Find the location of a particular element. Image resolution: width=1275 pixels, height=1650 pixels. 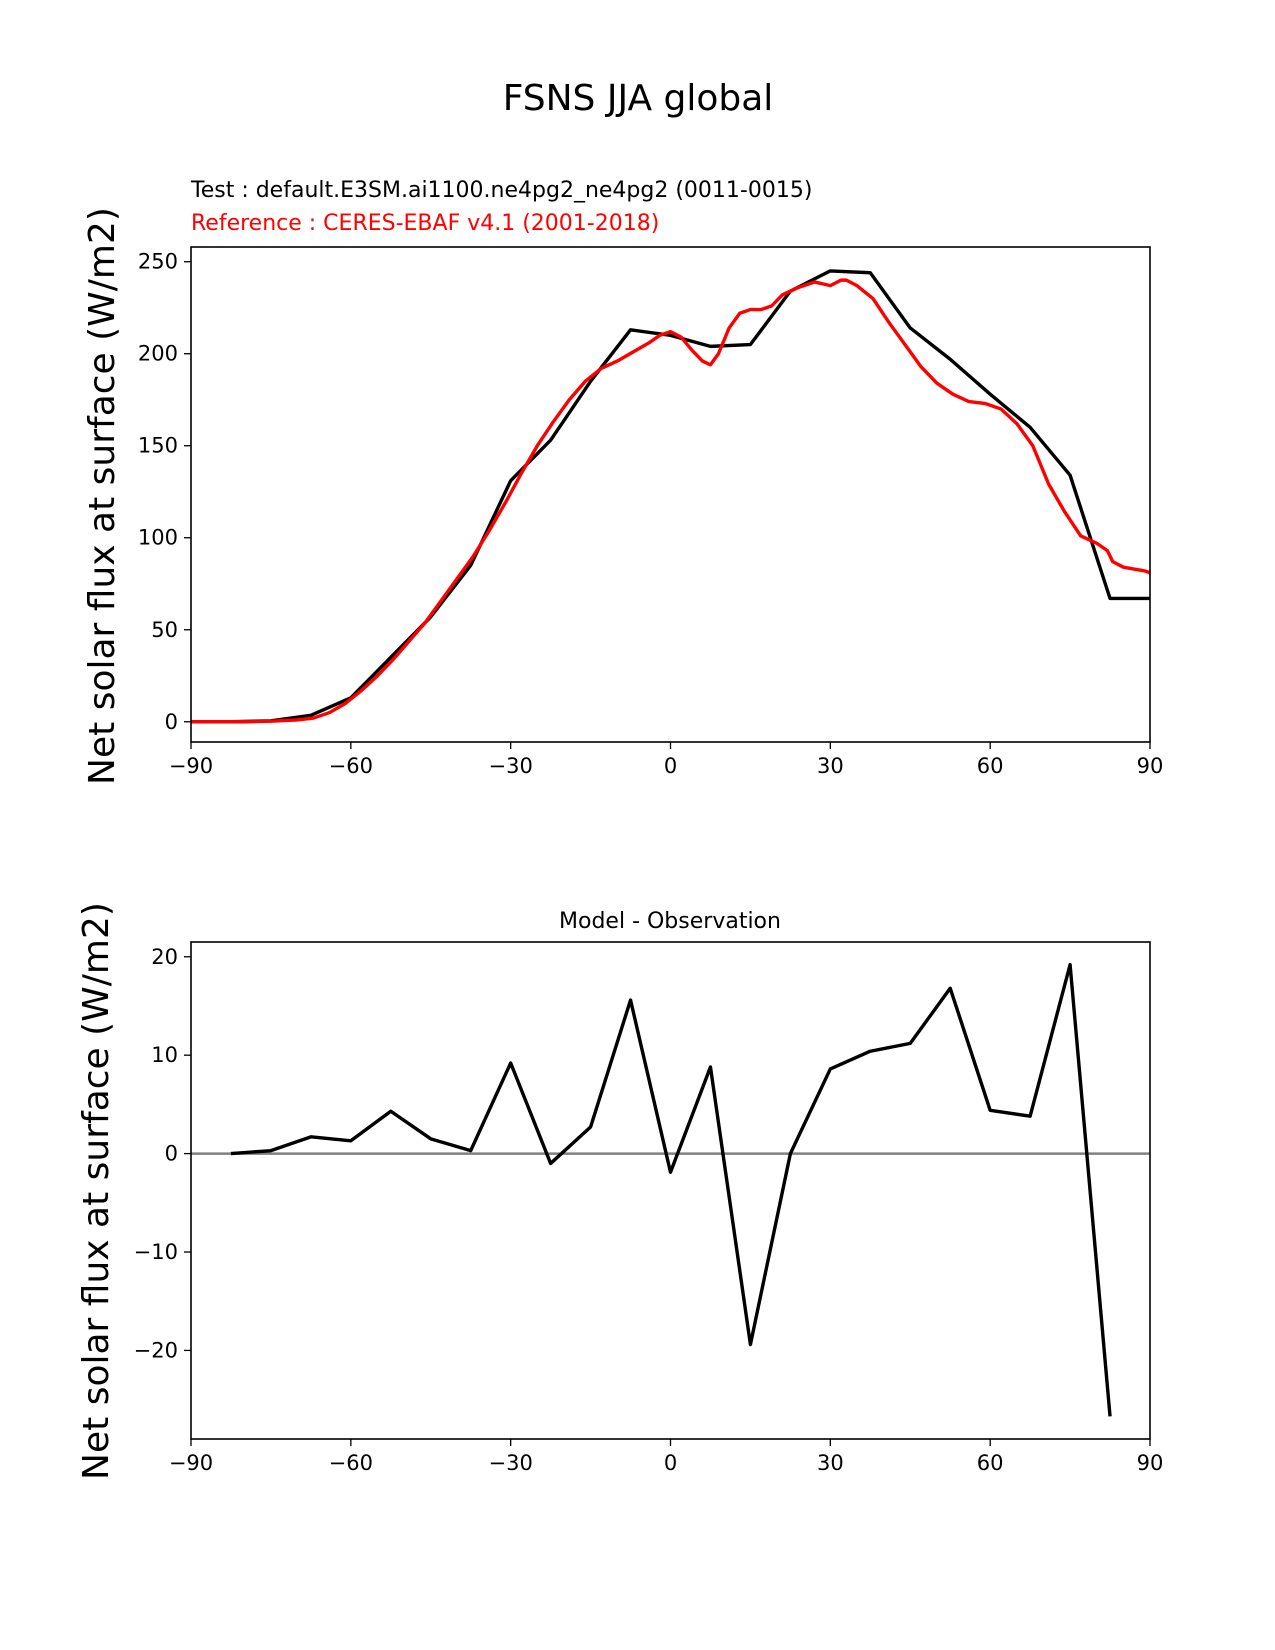

bottom-title: Model - Observation is located at coordinates (670, 921).